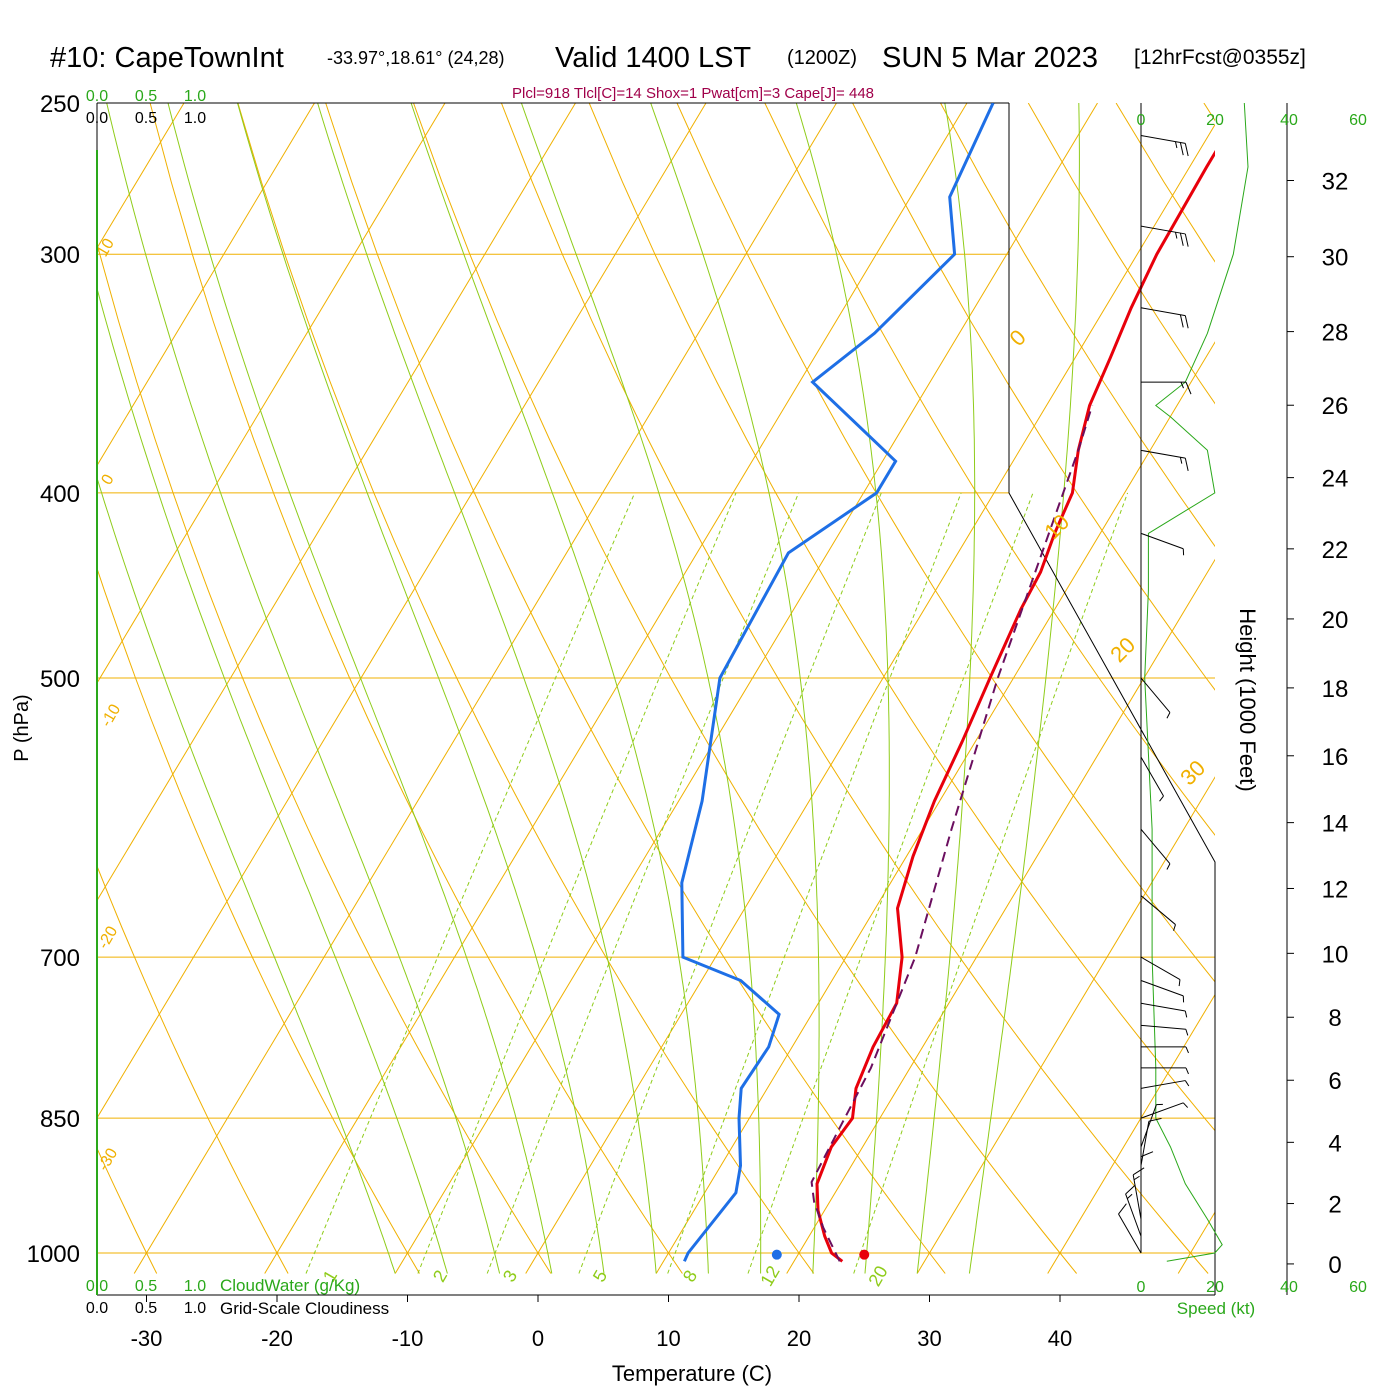 This screenshot has width=1400, height=1400. I want to click on speed-tick-bottom: 60, so click(1358, 1287).